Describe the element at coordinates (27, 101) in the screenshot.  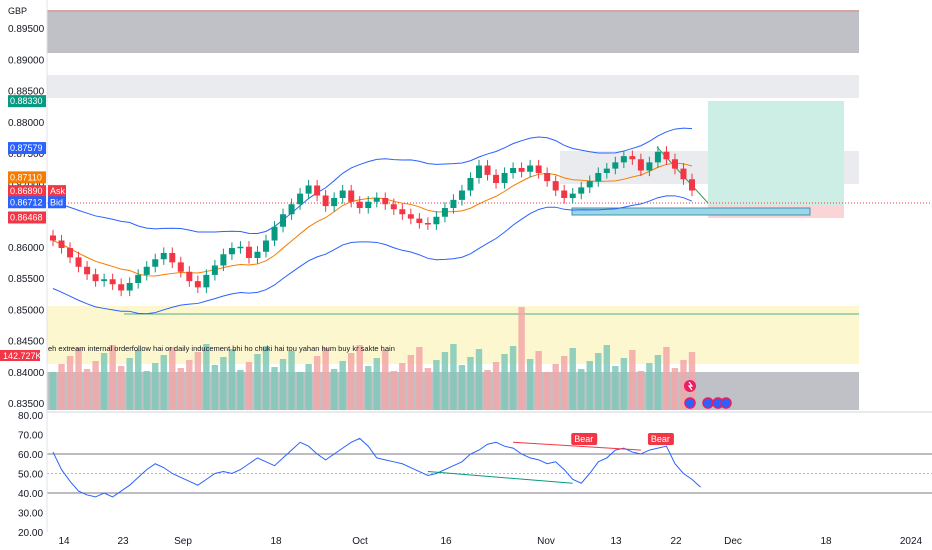
I see `price-tag: 0.88330` at that location.